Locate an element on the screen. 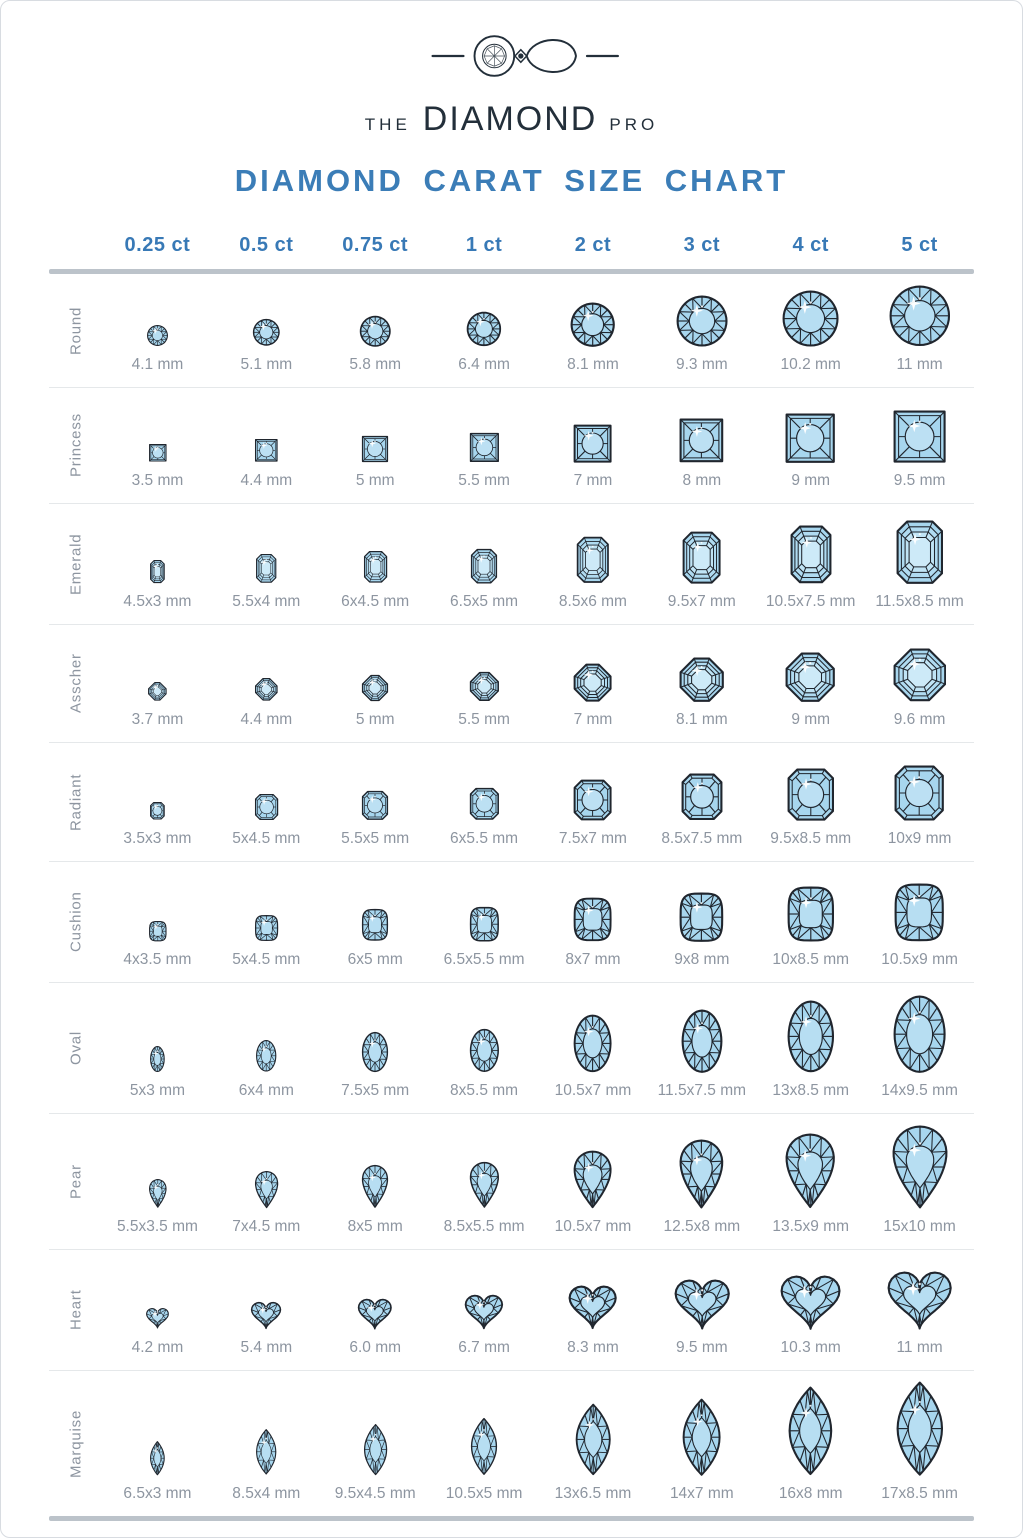 The height and width of the screenshot is (1540, 1025). gem-cell: 9.5x4.5 mm is located at coordinates (375, 1443).